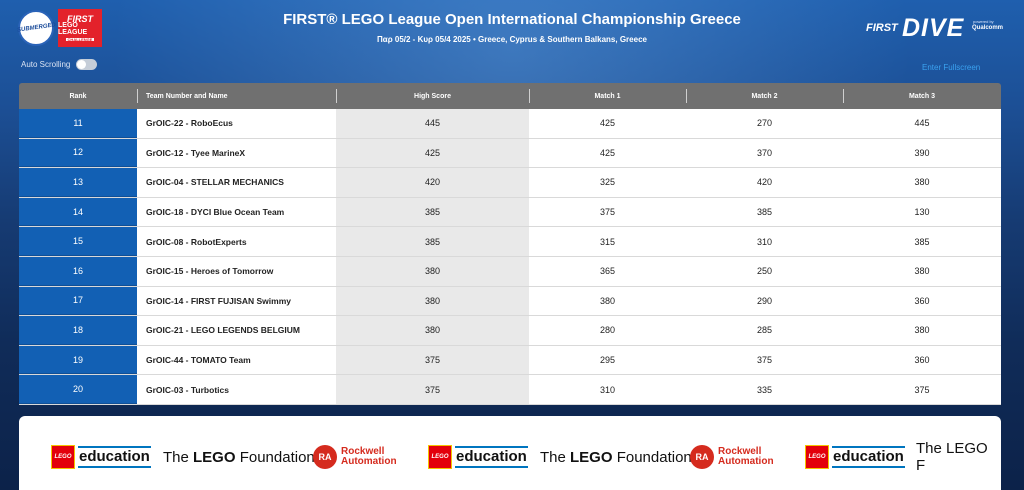  Describe the element at coordinates (591, 457) in the screenshot. I see `foundation-bold: LEGO` at that location.